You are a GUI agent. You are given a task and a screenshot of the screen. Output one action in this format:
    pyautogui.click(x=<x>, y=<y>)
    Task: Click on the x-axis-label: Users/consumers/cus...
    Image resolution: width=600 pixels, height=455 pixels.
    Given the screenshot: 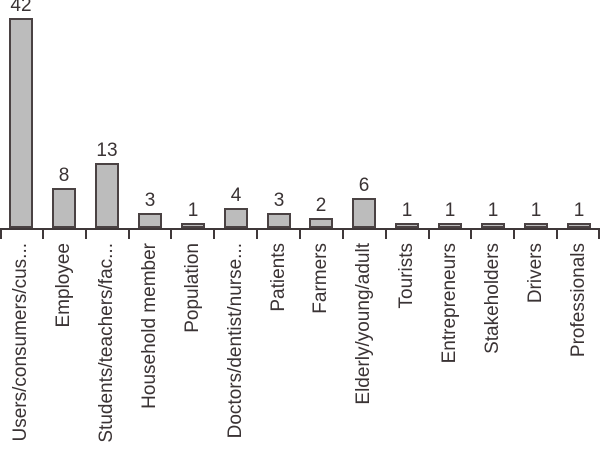 What is the action you would take?
    pyautogui.click(x=20, y=342)
    